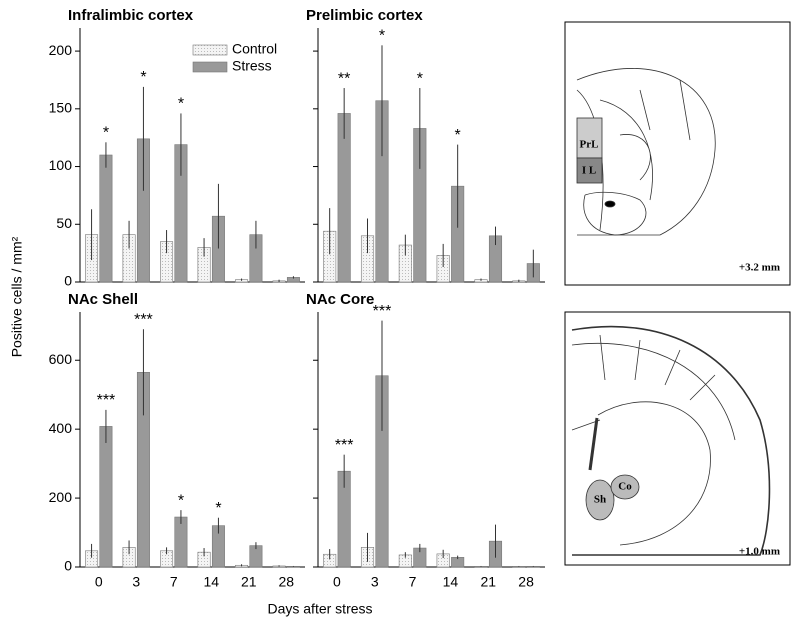 This screenshot has width=800, height=634. Describe the element at coordinates (759, 268) in the screenshot. I see `section-level: +3.2 mm` at that location.